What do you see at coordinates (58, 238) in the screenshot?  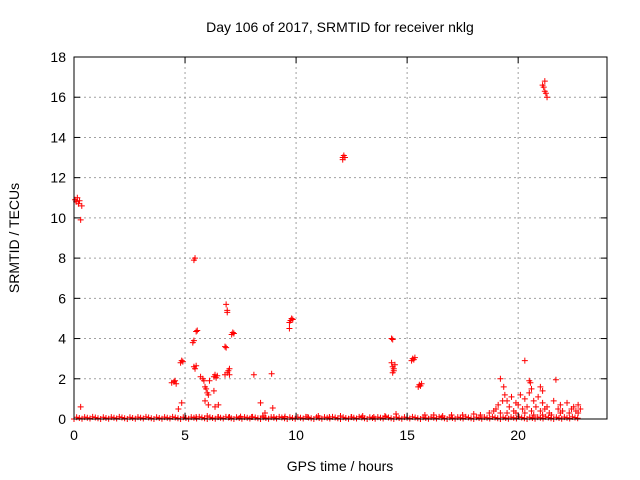 I see `y-tick-labels: 0 2 4 6 8 10 12 14 16 18` at bounding box center [58, 238].